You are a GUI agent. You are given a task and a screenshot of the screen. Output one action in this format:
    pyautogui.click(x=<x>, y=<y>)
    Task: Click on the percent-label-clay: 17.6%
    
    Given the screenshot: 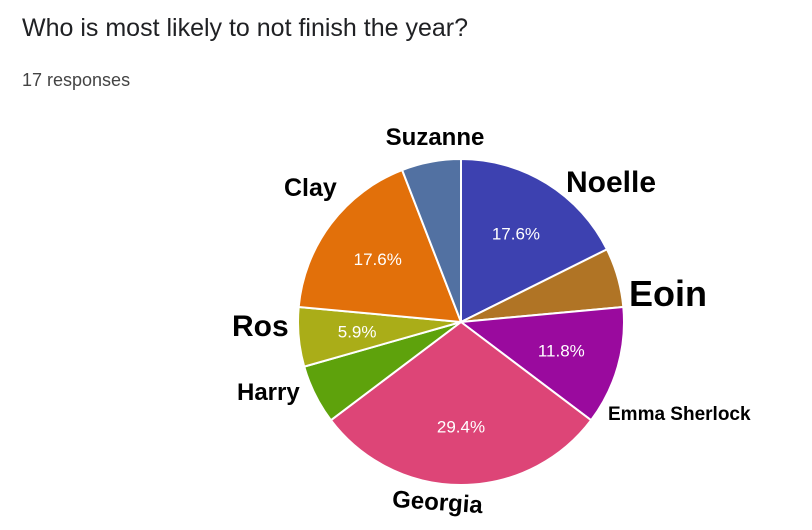 What is the action you would take?
    pyautogui.click(x=378, y=259)
    